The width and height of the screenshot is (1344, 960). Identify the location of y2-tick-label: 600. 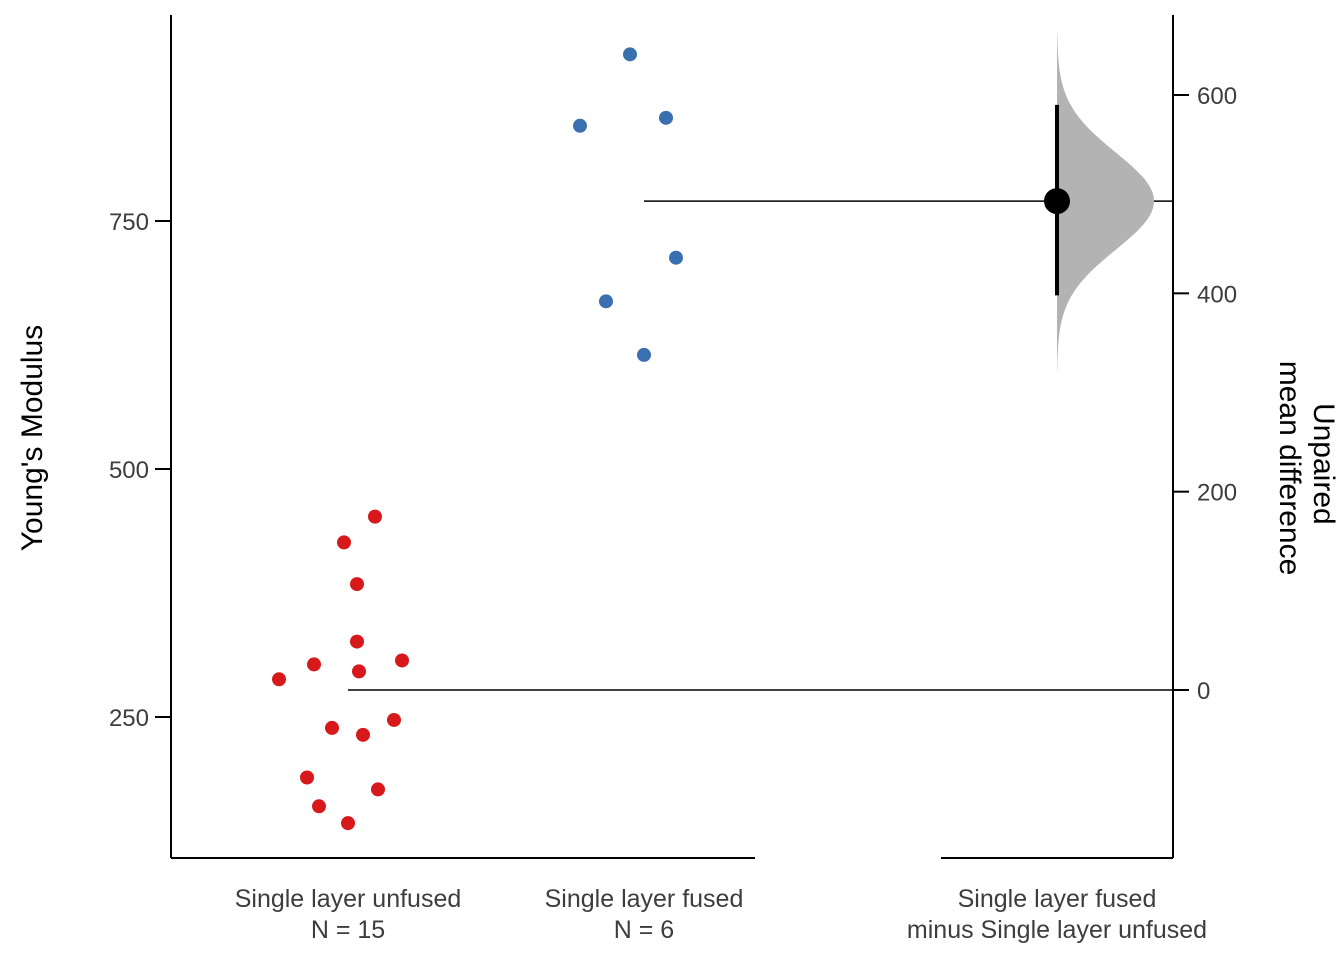
(1217, 96).